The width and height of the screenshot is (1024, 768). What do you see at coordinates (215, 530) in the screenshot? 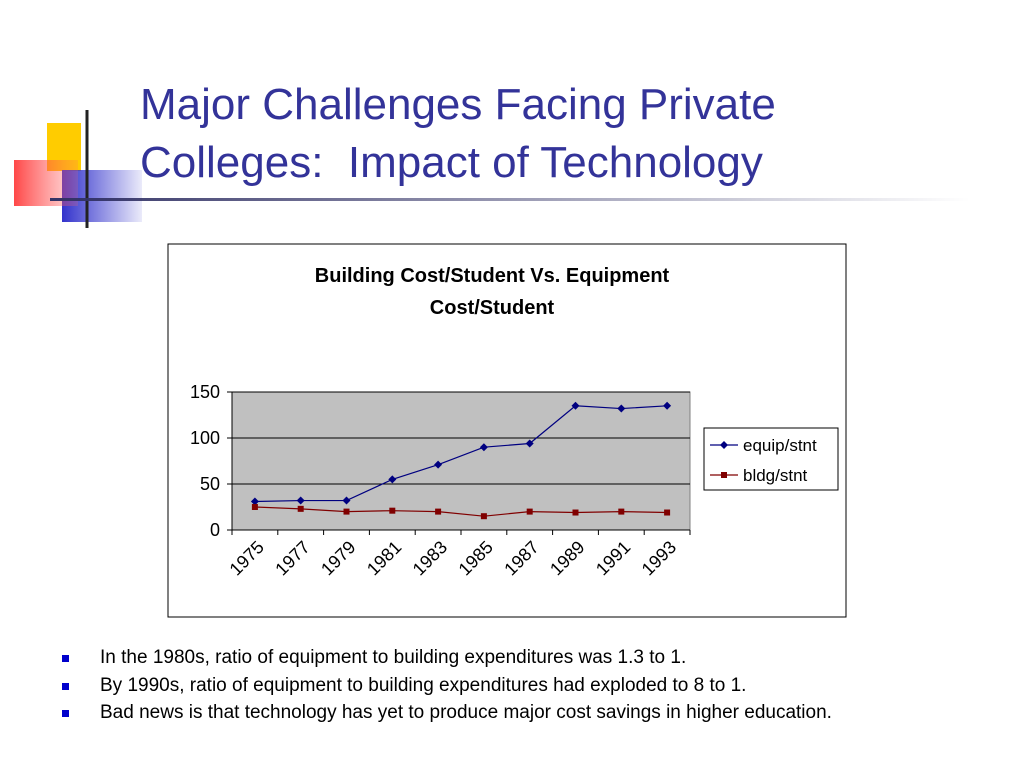
I see `y-tick-label: 0` at bounding box center [215, 530].